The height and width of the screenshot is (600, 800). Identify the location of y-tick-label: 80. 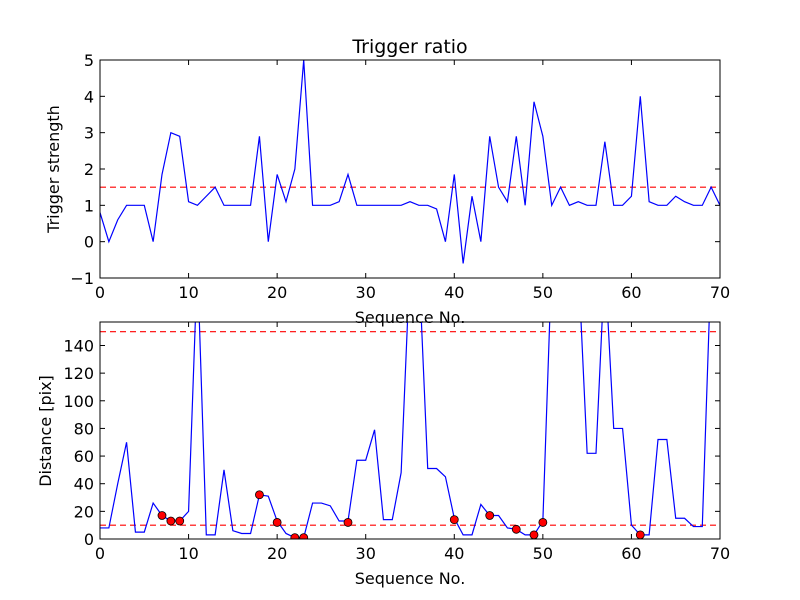
(84, 428).